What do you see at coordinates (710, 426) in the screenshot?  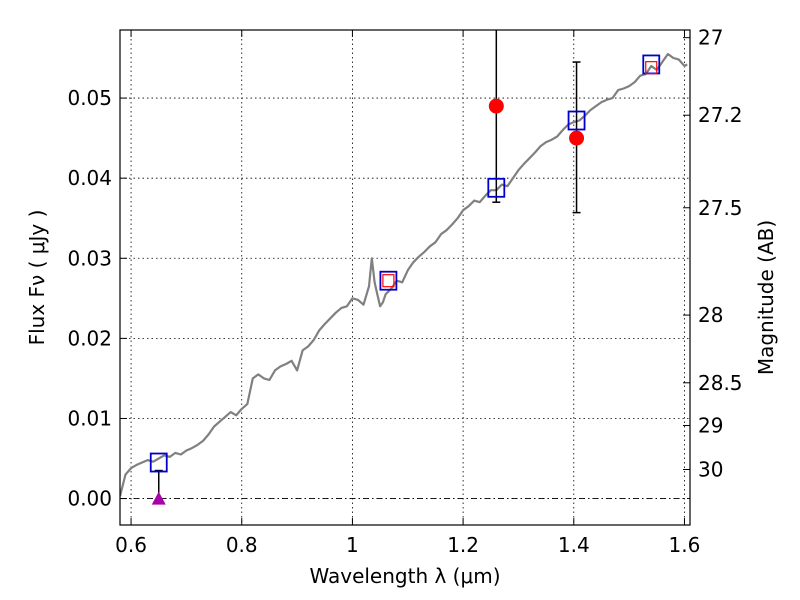 I see `right-tick-label: 29` at bounding box center [710, 426].